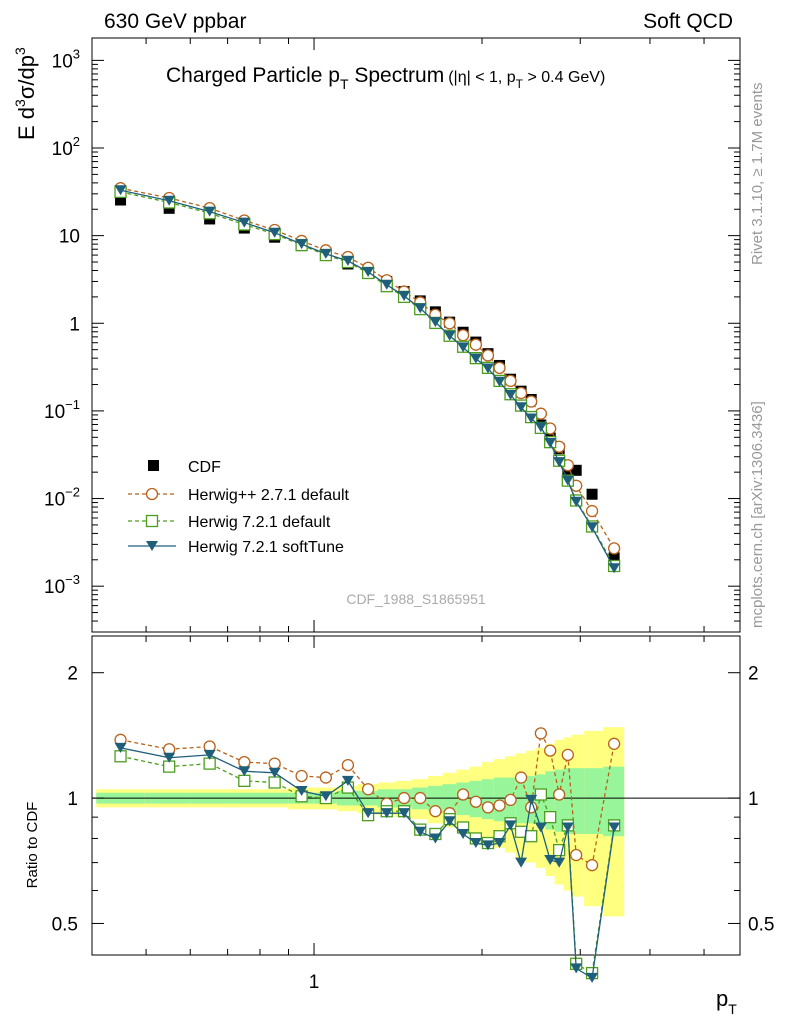 The image size is (786, 1024). Describe the element at coordinates (184, 467) in the screenshot. I see `legend-entry-cdf: CDF` at that location.